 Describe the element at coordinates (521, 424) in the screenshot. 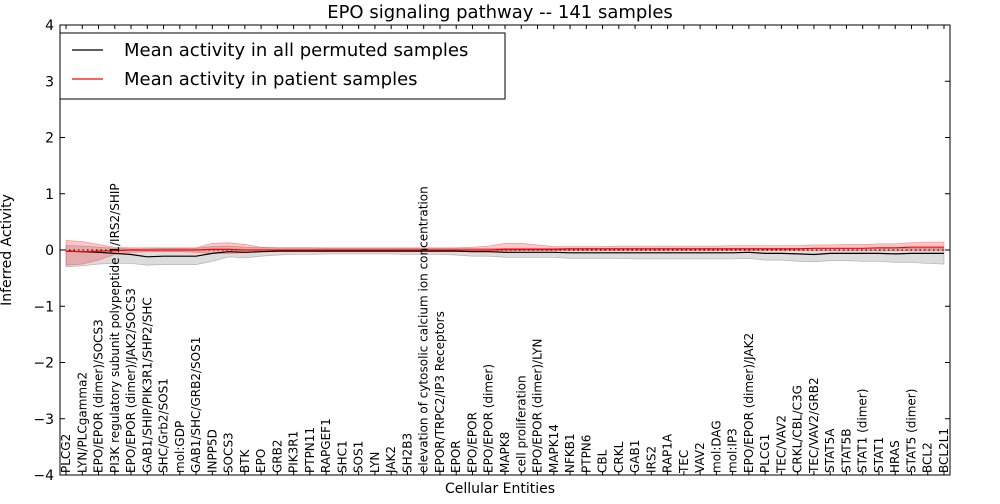

I see `x-tick-label: cell proliferation` at that location.